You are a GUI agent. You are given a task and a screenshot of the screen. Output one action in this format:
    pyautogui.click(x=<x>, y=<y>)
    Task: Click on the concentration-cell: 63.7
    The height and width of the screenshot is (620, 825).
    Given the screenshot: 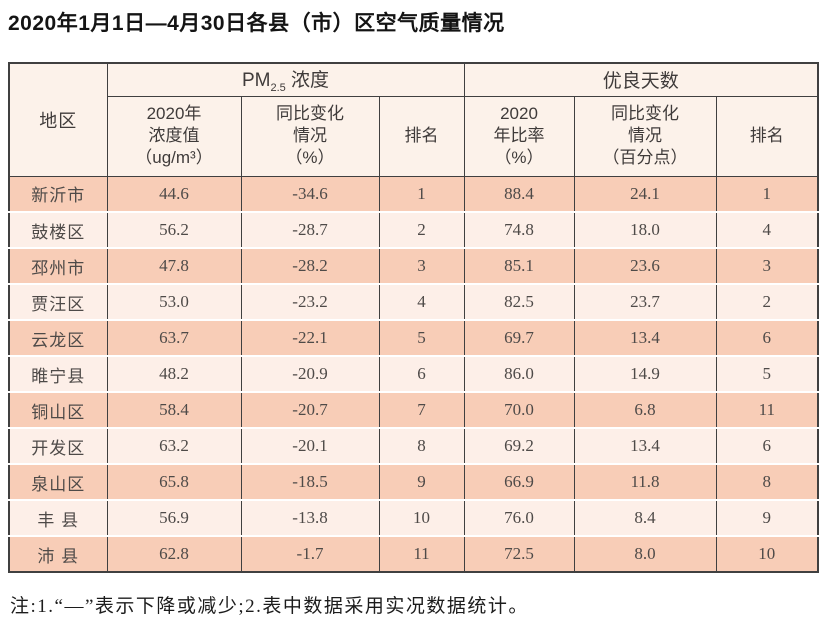 What is the action you would take?
    pyautogui.click(x=174, y=337)
    